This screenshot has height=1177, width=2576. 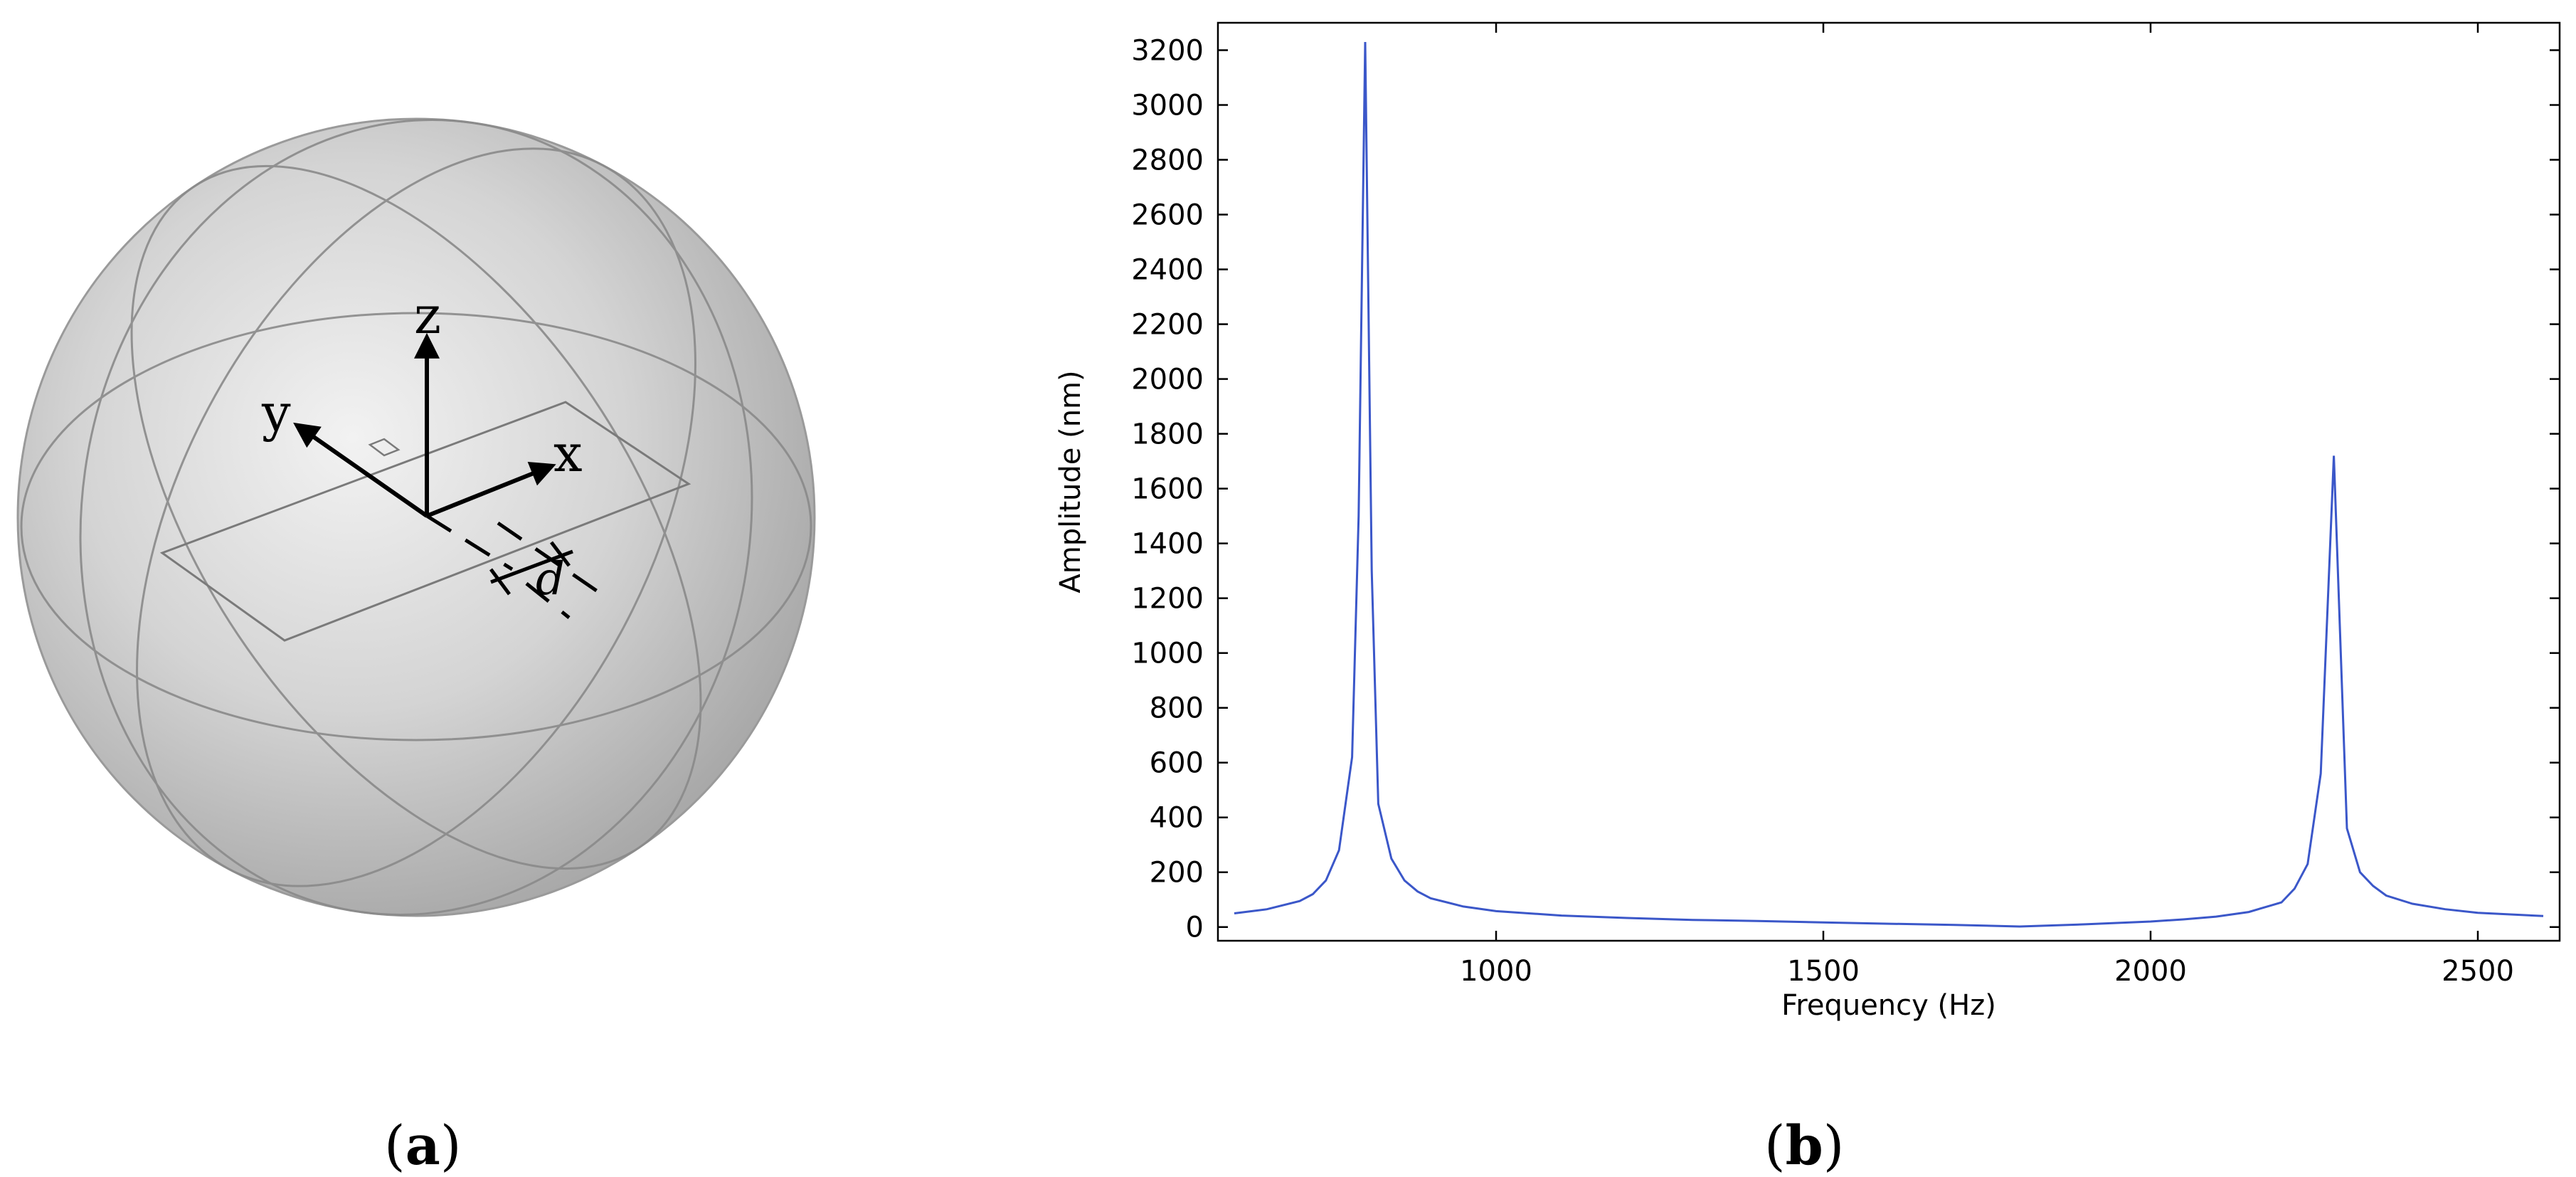 I want to click on y-tick-label: 1000, so click(x=1167, y=654).